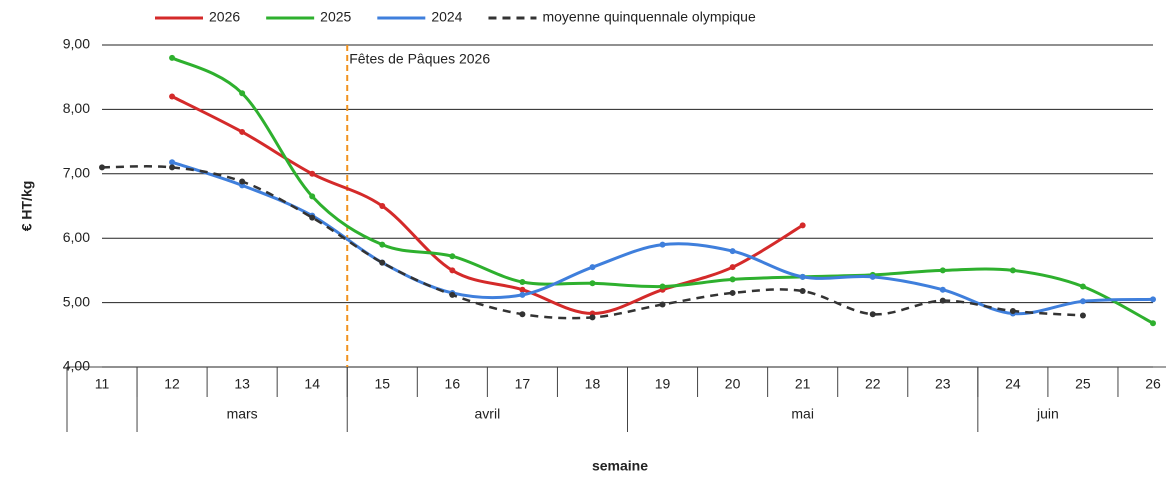  What do you see at coordinates (76, 301) in the screenshot?
I see `y-tick-label: 5,00` at bounding box center [76, 301].